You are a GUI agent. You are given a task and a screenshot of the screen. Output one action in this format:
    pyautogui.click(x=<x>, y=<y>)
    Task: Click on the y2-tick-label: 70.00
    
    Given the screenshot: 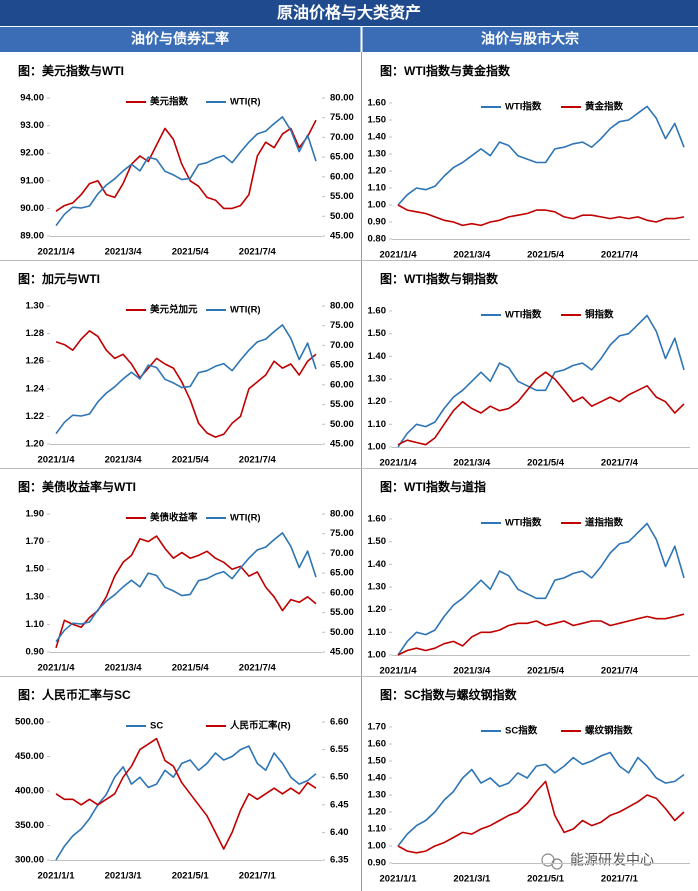 What is the action you would take?
    pyautogui.click(x=342, y=345)
    